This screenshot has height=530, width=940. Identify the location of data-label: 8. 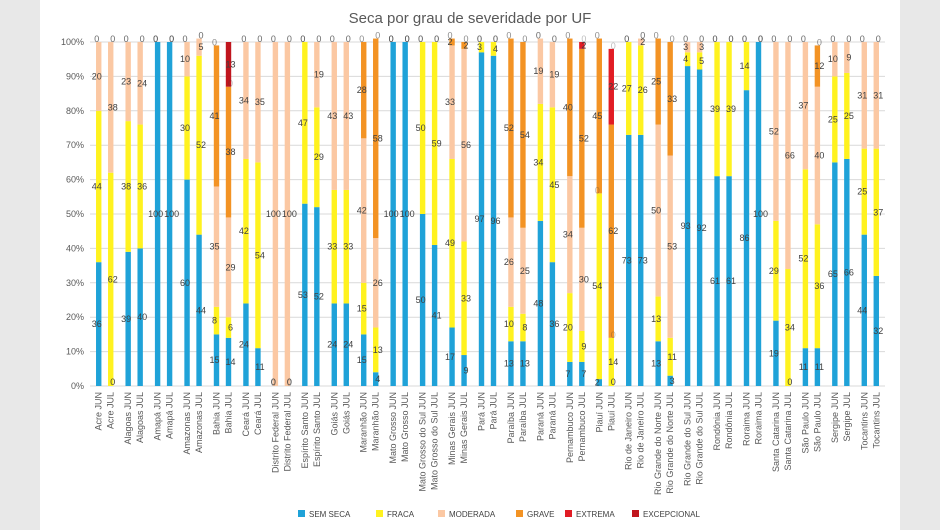
(524, 328).